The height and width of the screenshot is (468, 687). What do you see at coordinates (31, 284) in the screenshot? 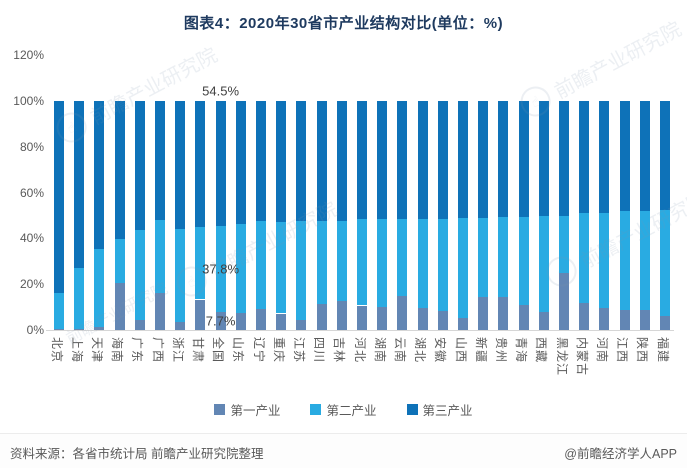
I see `y-axis-tick-label: 20%` at bounding box center [31, 284].